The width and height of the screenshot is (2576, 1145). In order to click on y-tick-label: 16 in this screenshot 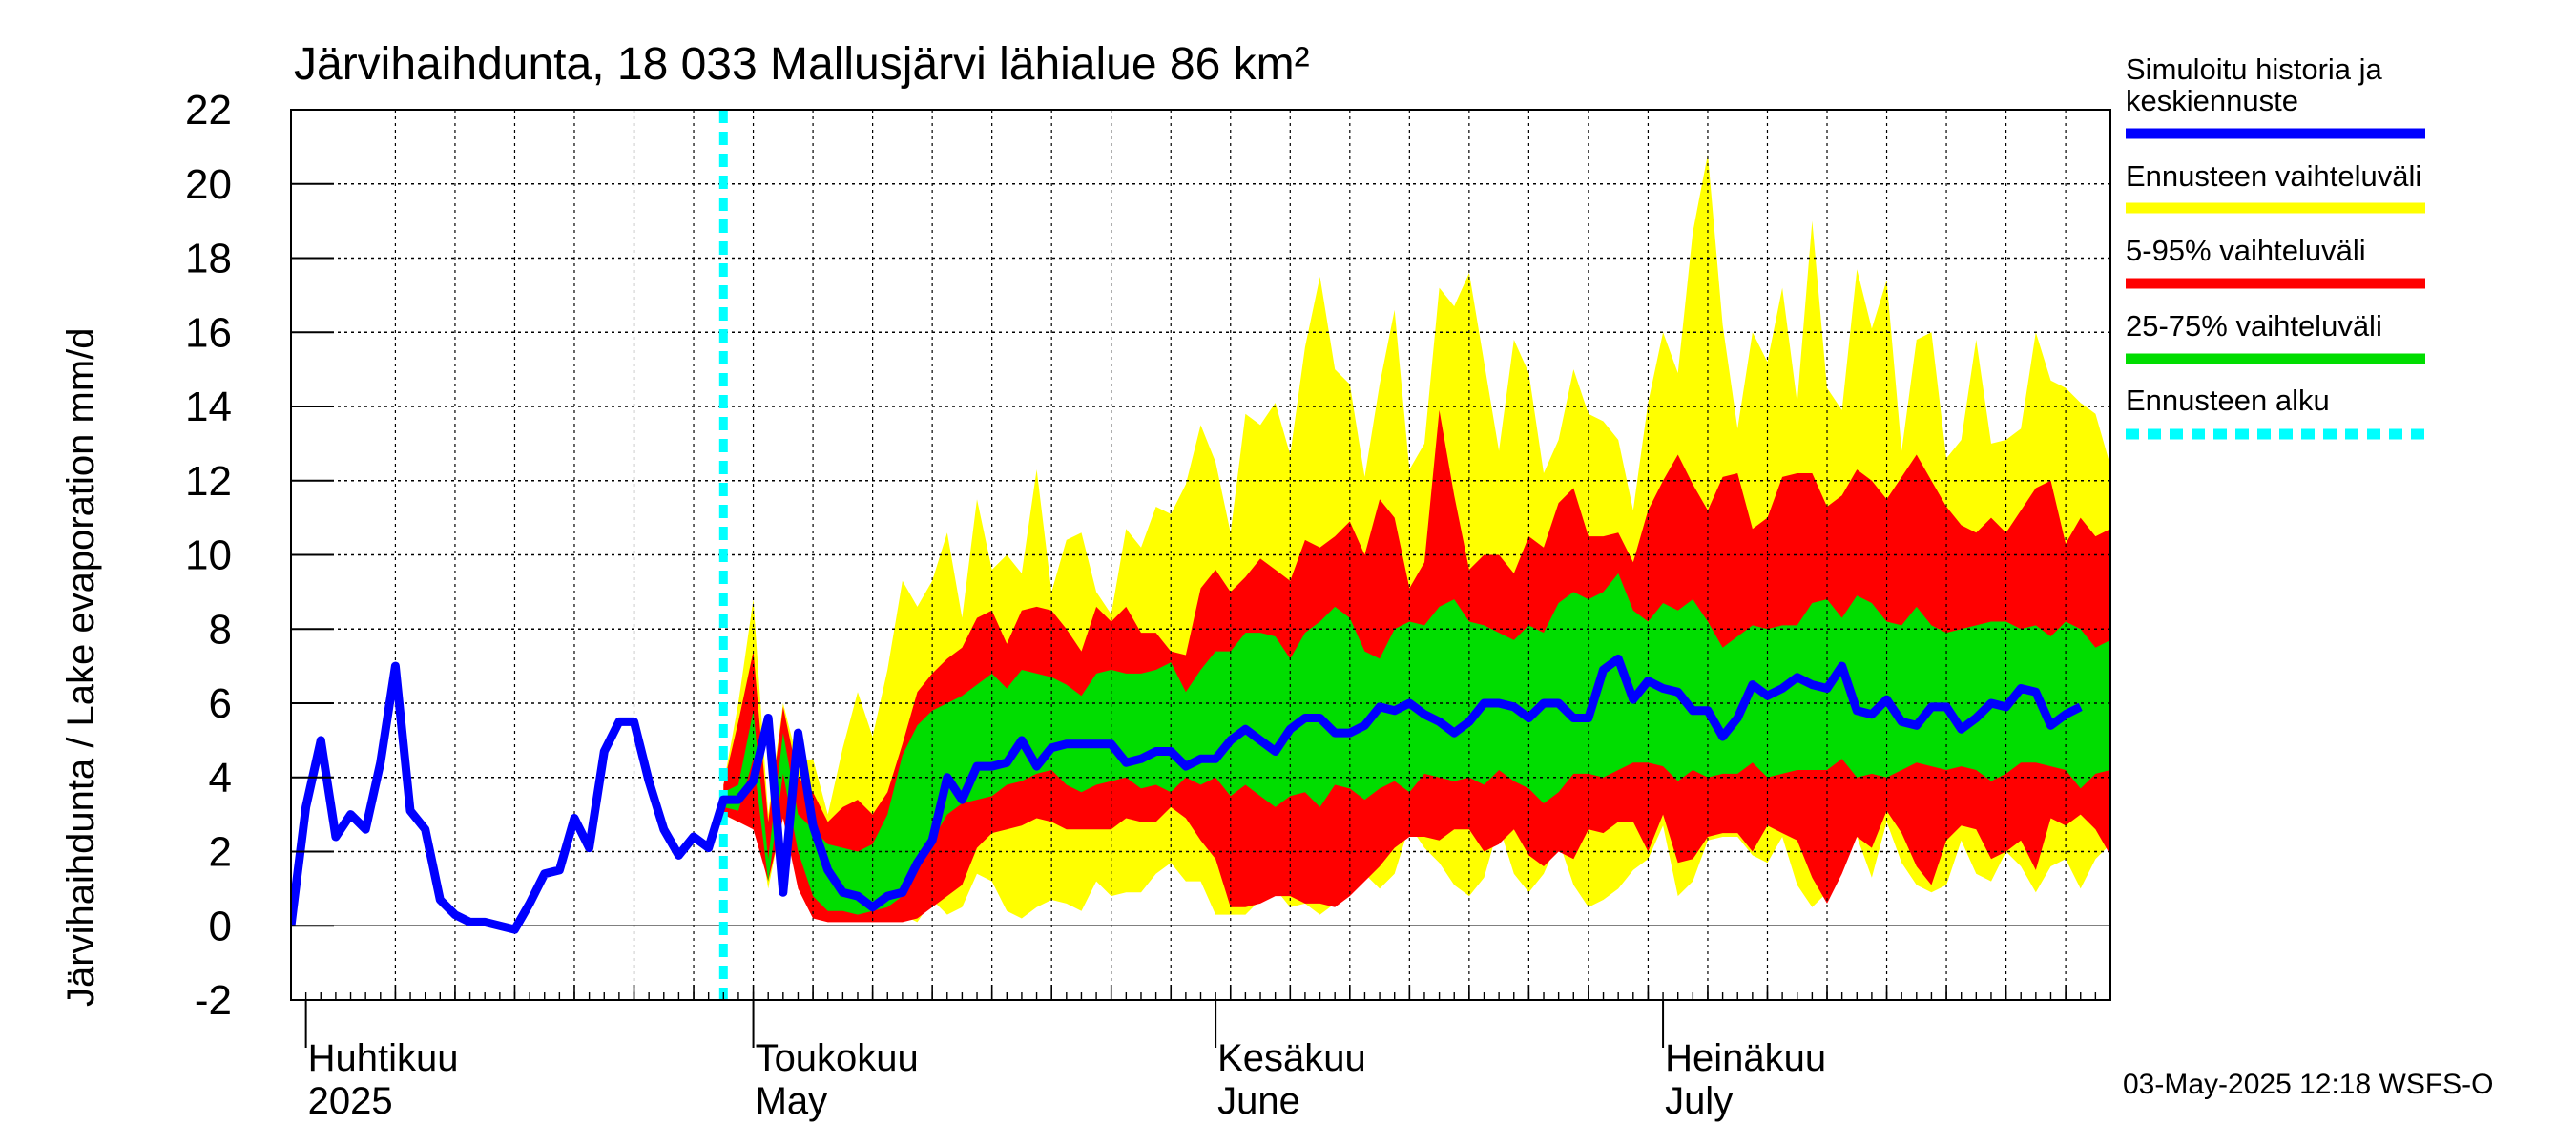, I will do `click(208, 332)`.